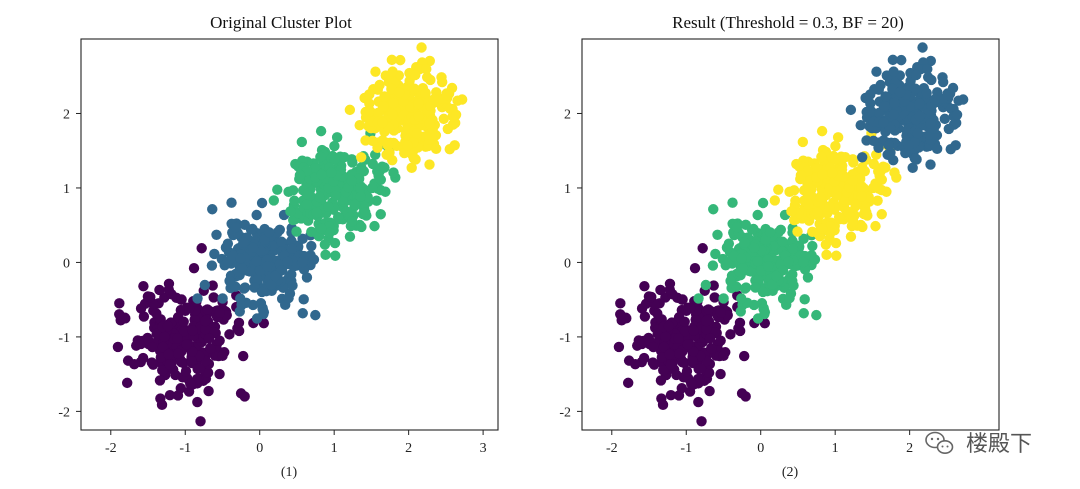 The image size is (1080, 489). I want to click on x-tick-label: -2, so click(612, 448).